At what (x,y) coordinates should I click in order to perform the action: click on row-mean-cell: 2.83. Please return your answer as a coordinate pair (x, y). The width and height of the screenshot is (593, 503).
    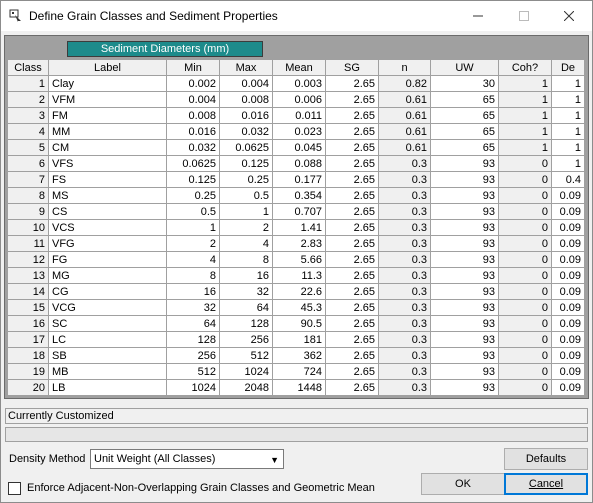
    Looking at the image, I should click on (299, 243).